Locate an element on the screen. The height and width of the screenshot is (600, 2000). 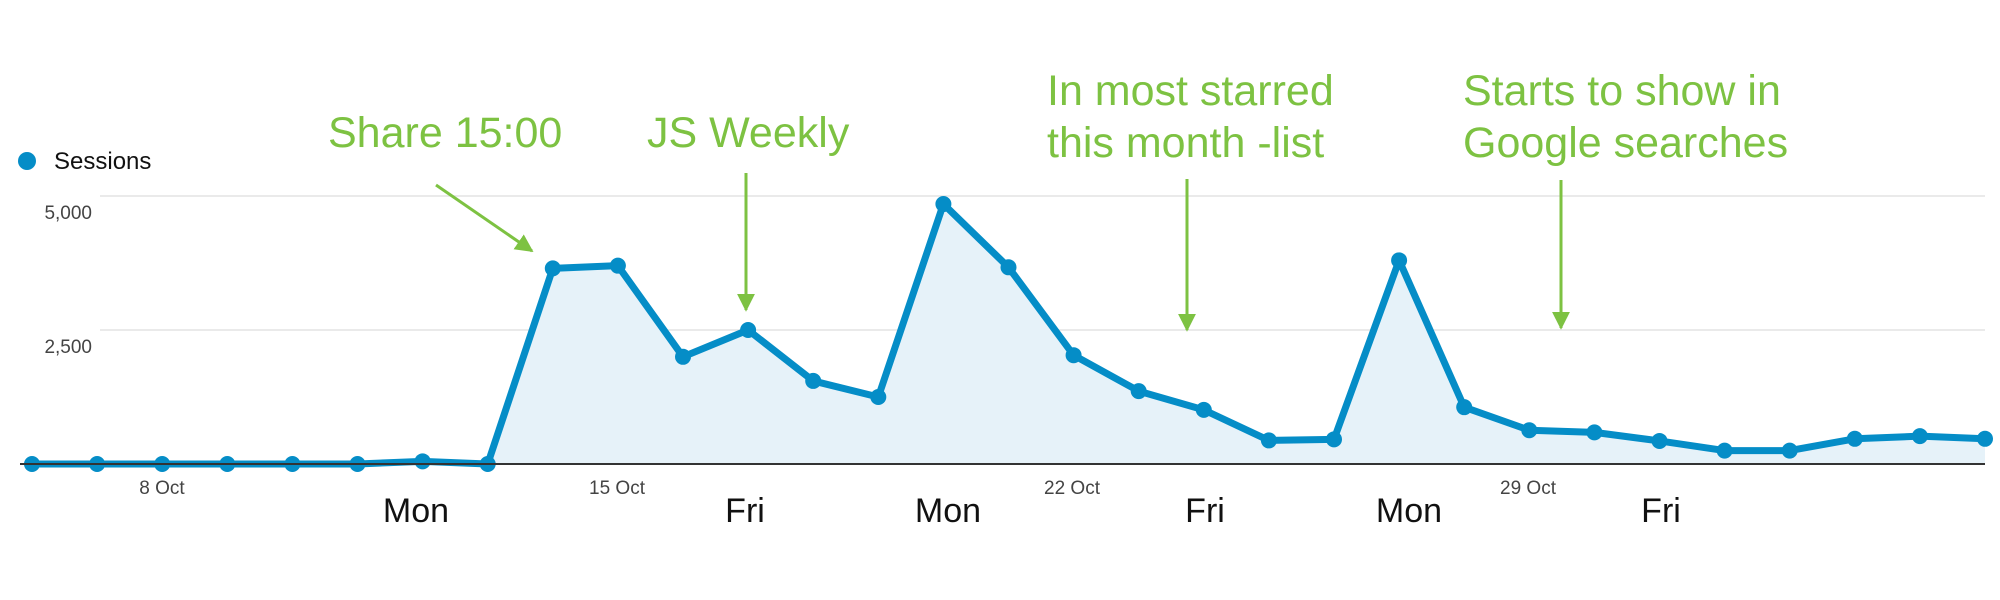
data-point: 3800 is located at coordinates (1399, 260).